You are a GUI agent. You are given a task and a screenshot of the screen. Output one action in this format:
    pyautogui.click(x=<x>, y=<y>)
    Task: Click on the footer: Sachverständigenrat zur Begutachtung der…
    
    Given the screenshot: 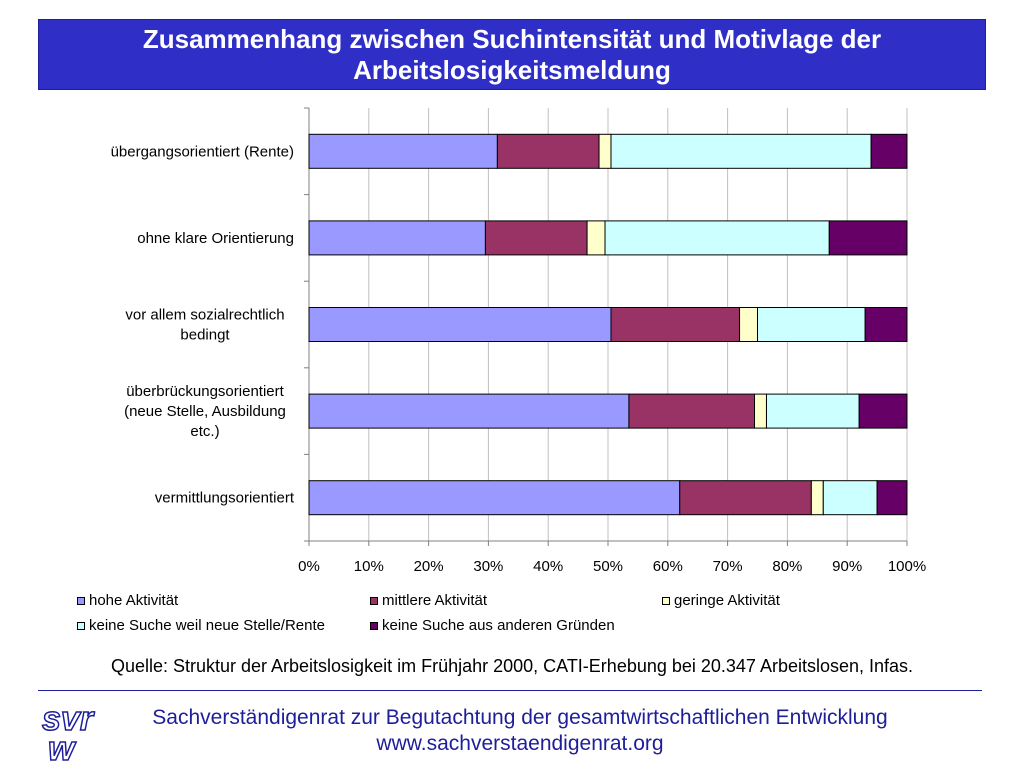 What is the action you would take?
    pyautogui.click(x=520, y=731)
    